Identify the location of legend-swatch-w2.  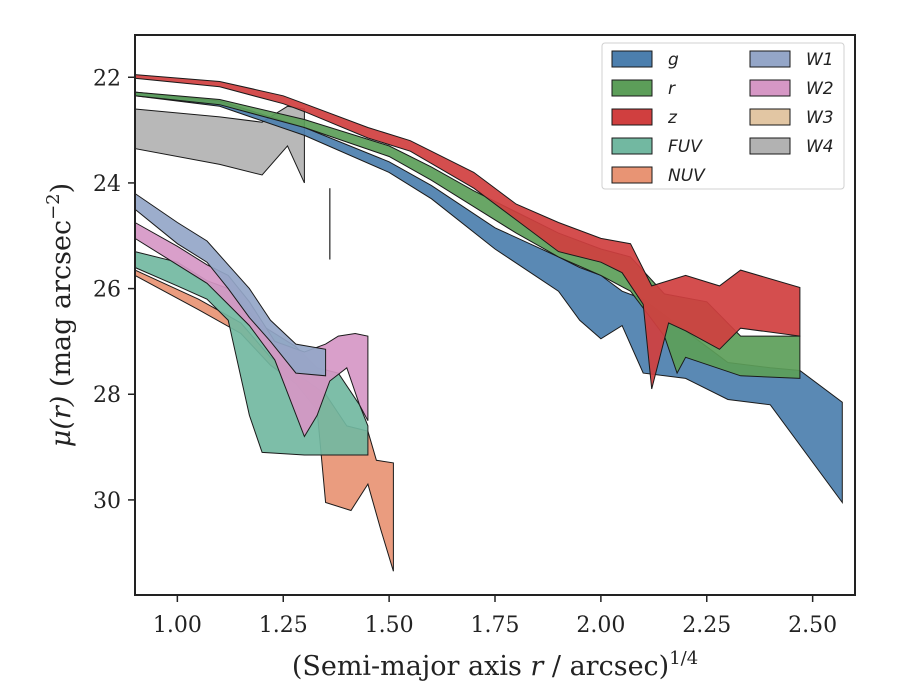
(770, 88).